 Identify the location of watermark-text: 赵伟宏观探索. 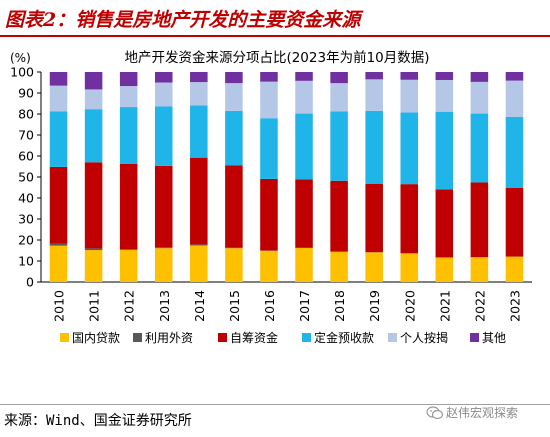
(482, 413).